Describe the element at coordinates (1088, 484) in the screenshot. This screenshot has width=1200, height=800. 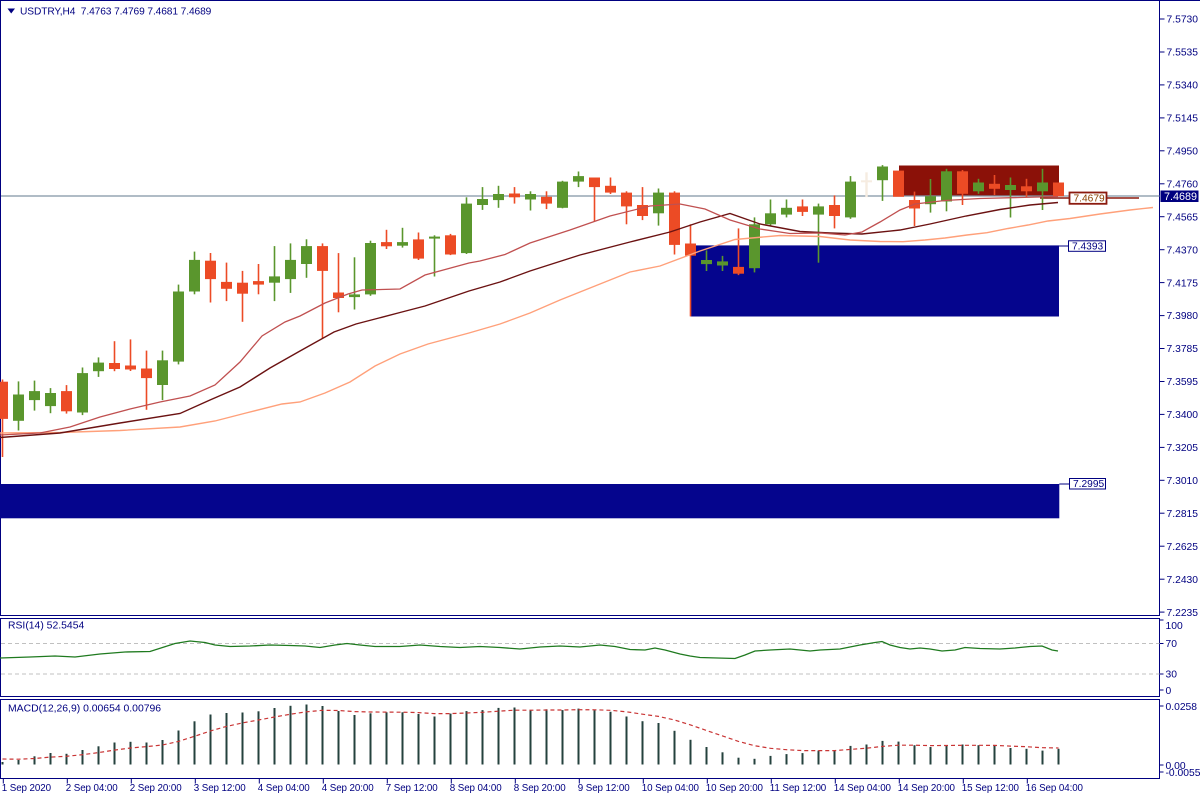
I see `svg-text: 7.2995` at that location.